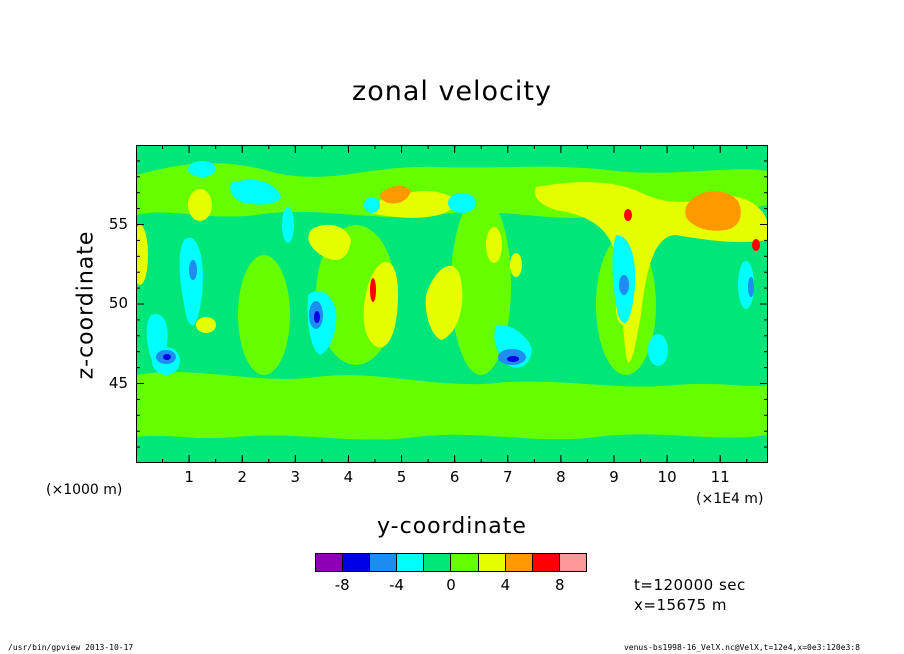  I want to click on colorbar-tick-label: 0, so click(451, 585).